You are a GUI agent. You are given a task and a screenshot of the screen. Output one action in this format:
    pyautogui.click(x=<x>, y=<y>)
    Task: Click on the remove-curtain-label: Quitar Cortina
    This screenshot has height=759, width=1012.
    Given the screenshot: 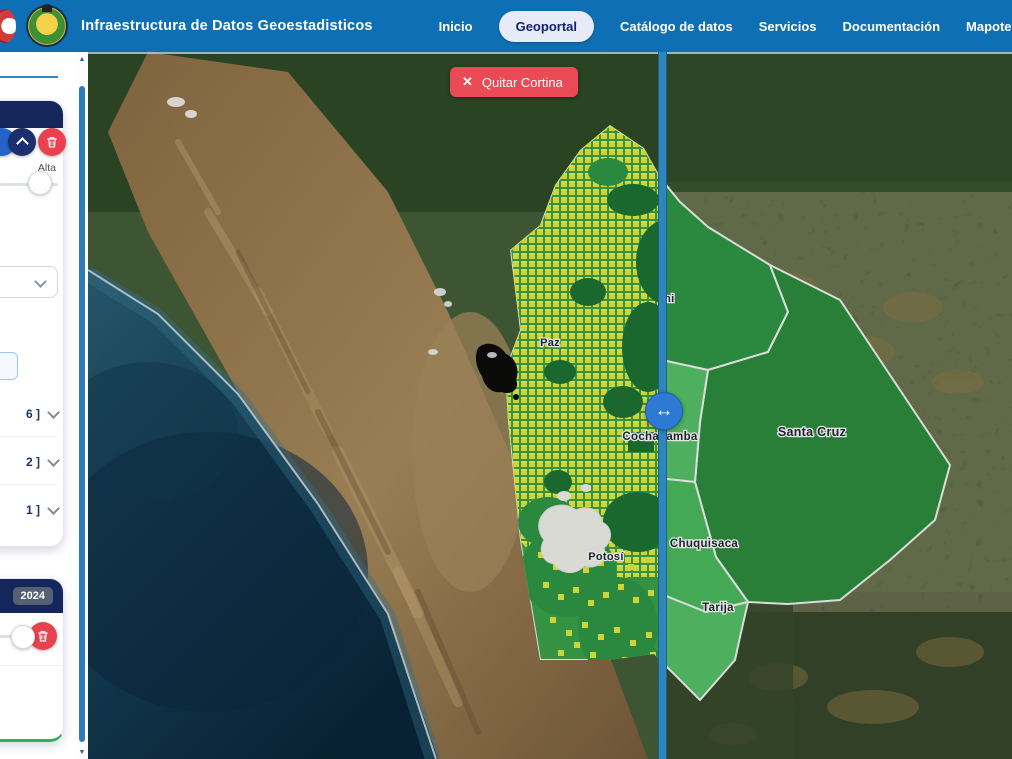 What is the action you would take?
    pyautogui.click(x=522, y=82)
    